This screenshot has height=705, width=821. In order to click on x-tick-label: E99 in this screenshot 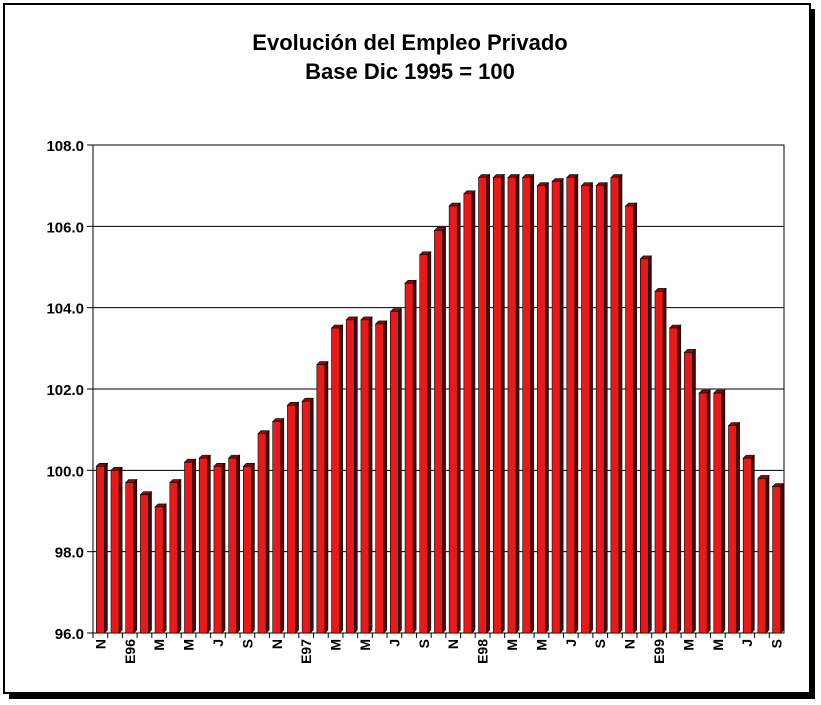, I will do `click(659, 651)`.